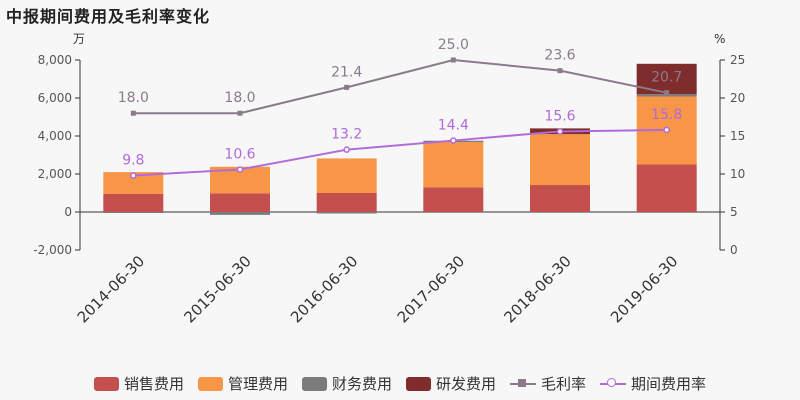  What do you see at coordinates (737, 174) in the screenshot?
I see `right-tick-label: 10` at bounding box center [737, 174].